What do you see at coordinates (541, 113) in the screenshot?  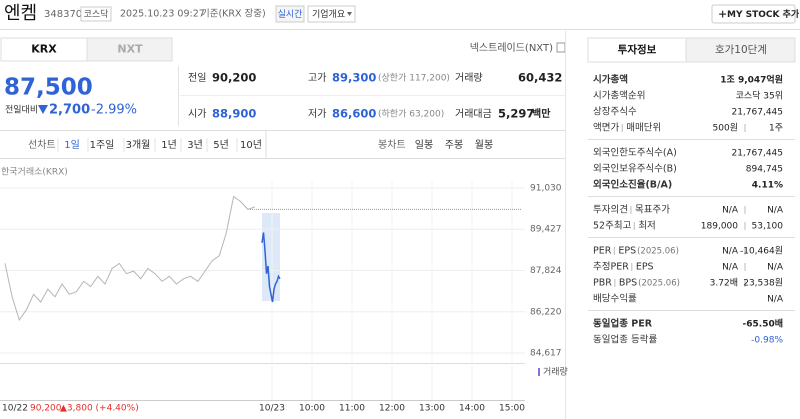 I see `stat-unit: 백만` at bounding box center [541, 113].